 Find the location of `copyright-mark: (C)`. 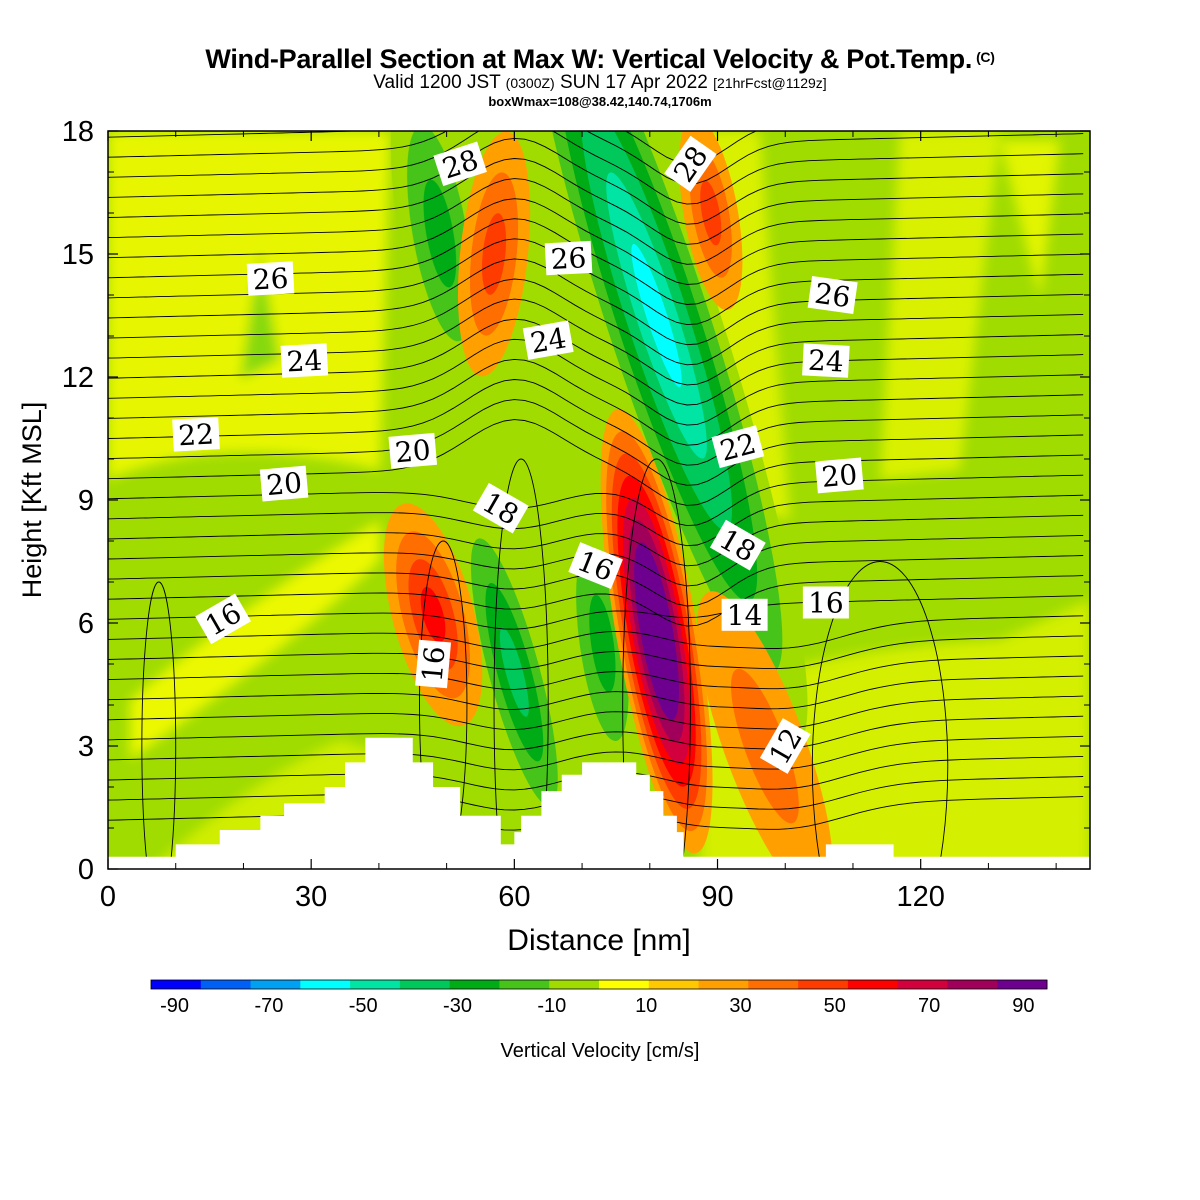

copyright-mark: (C) is located at coordinates (985, 57).